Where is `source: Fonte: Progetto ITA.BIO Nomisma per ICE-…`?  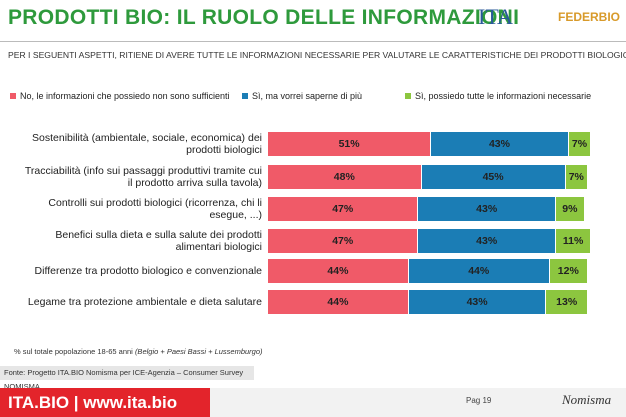
source: Fonte: Progetto ITA.BIO Nomisma per ICE-… is located at coordinates (127, 378).